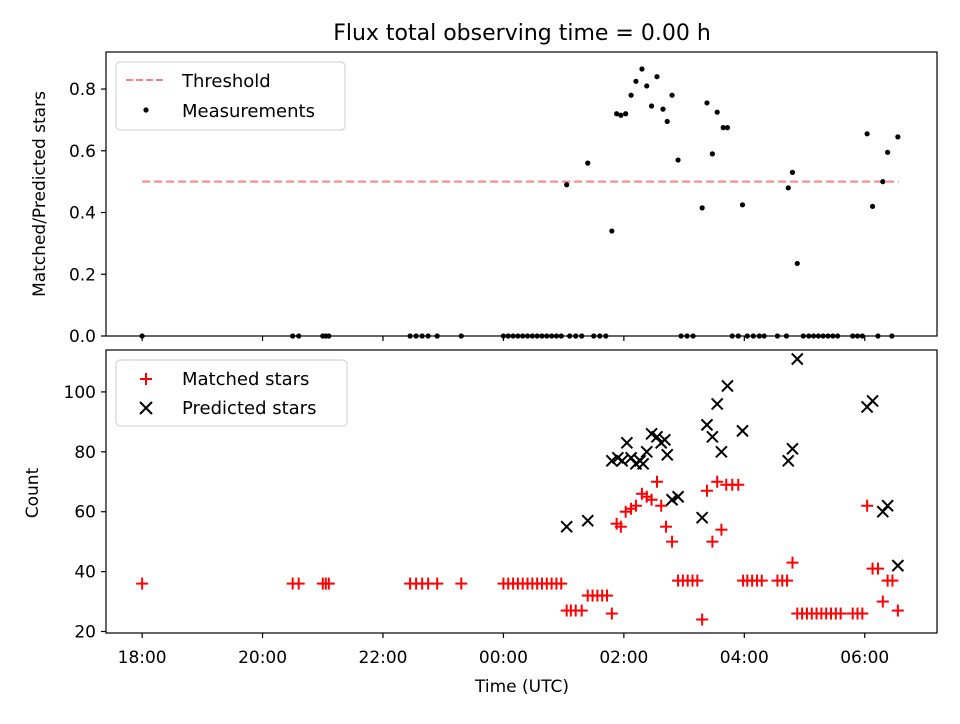 This screenshot has height=724, width=960. I want to click on bottom-y-tick-label: 40, so click(85, 573).